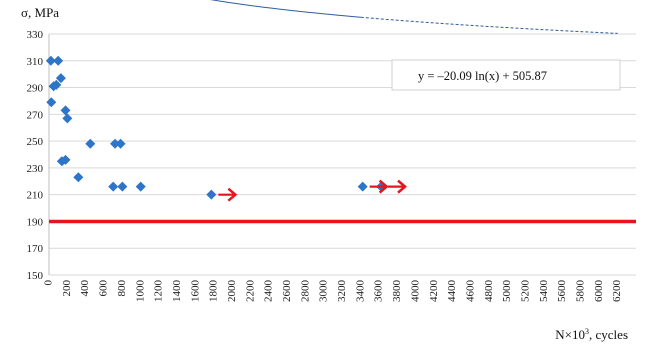  What do you see at coordinates (35, 115) in the screenshot?
I see `y-tick-270: 270` at bounding box center [35, 115].